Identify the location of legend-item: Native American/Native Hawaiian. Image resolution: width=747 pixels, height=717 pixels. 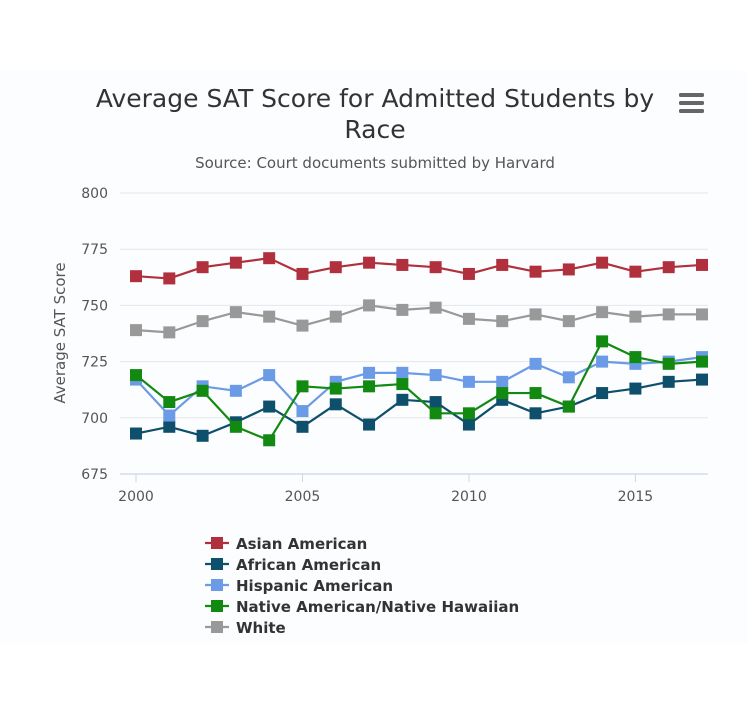
(362, 607).